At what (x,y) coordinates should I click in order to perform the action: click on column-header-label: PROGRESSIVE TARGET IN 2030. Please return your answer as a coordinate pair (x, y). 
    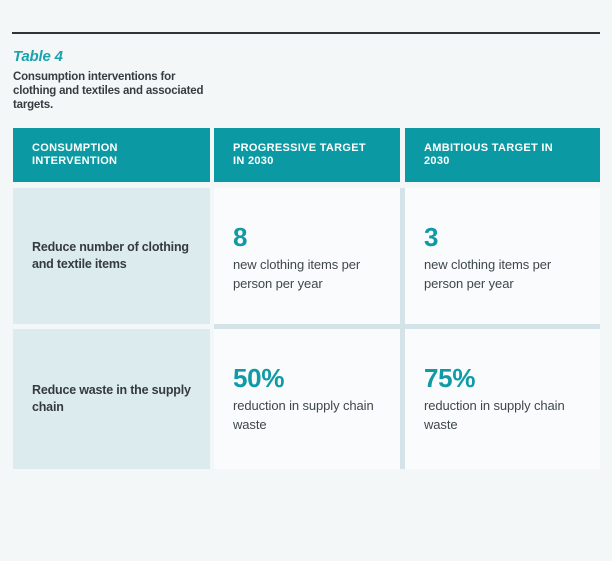
    Looking at the image, I should click on (299, 154).